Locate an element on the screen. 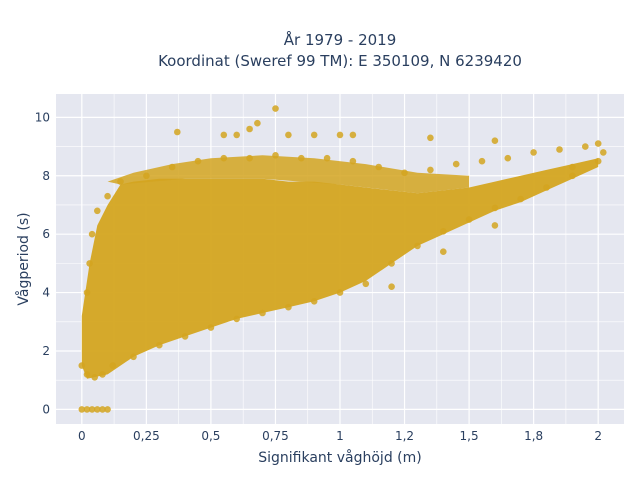 This screenshot has height=480, width=640. x-tick-label: 0,75 is located at coordinates (275, 436).